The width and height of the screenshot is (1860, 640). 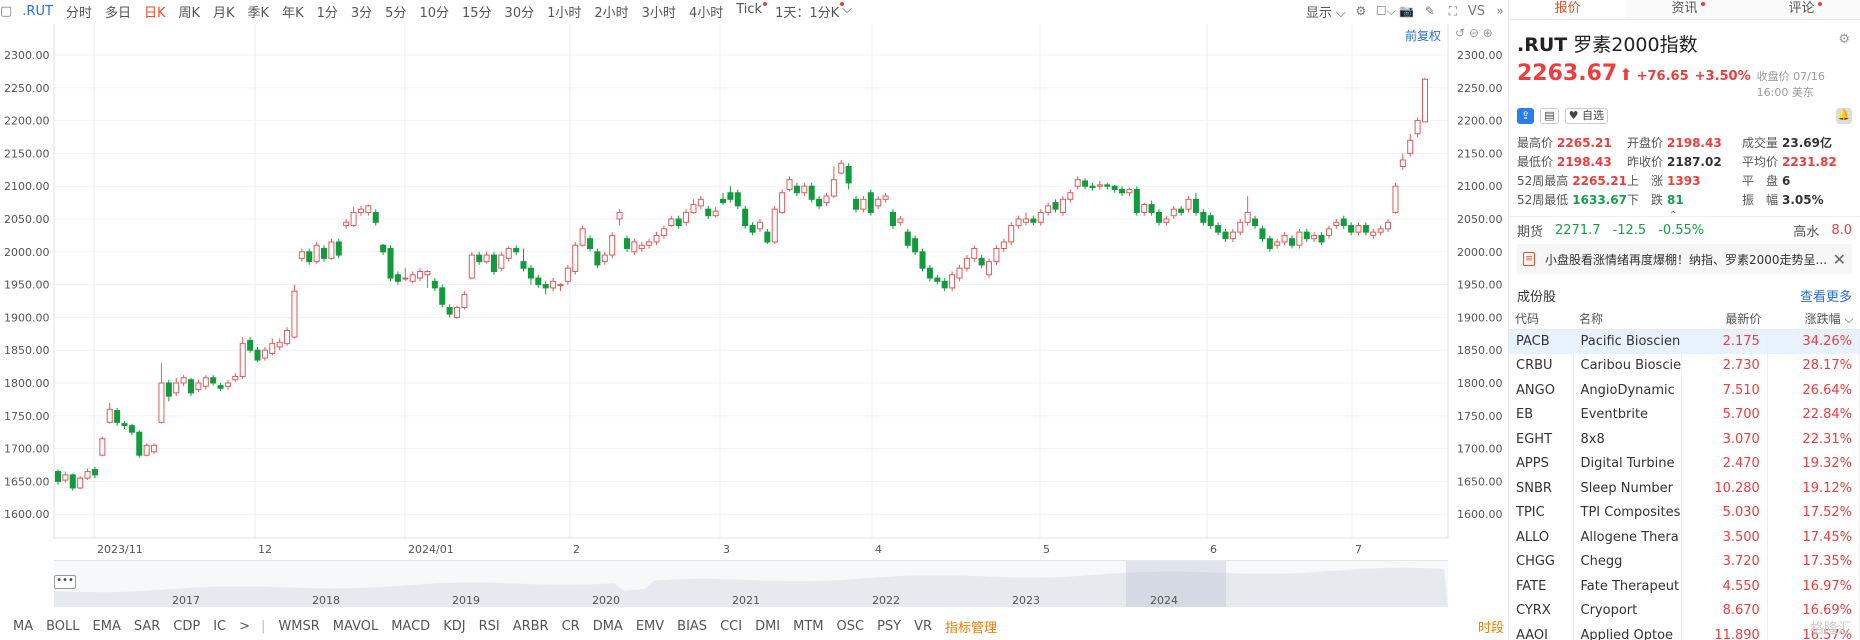 I want to click on indicator-item: CCI, so click(x=731, y=626).